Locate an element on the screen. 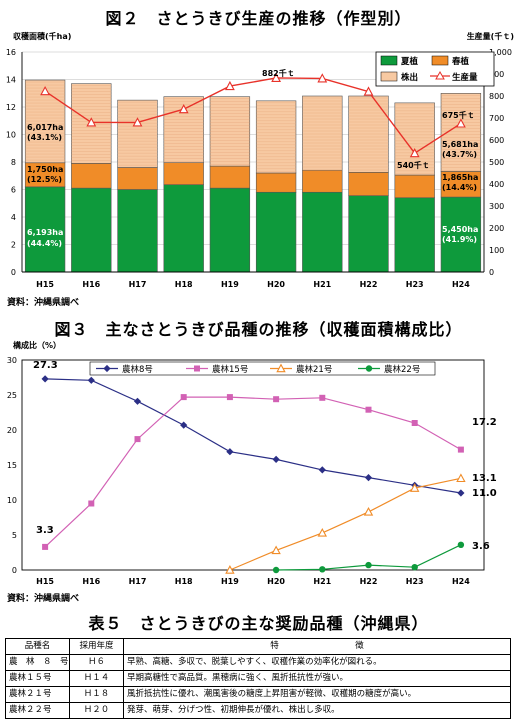 The height and width of the screenshot is (728, 517). fig3-x-tick-label: H23 is located at coordinates (415, 581).